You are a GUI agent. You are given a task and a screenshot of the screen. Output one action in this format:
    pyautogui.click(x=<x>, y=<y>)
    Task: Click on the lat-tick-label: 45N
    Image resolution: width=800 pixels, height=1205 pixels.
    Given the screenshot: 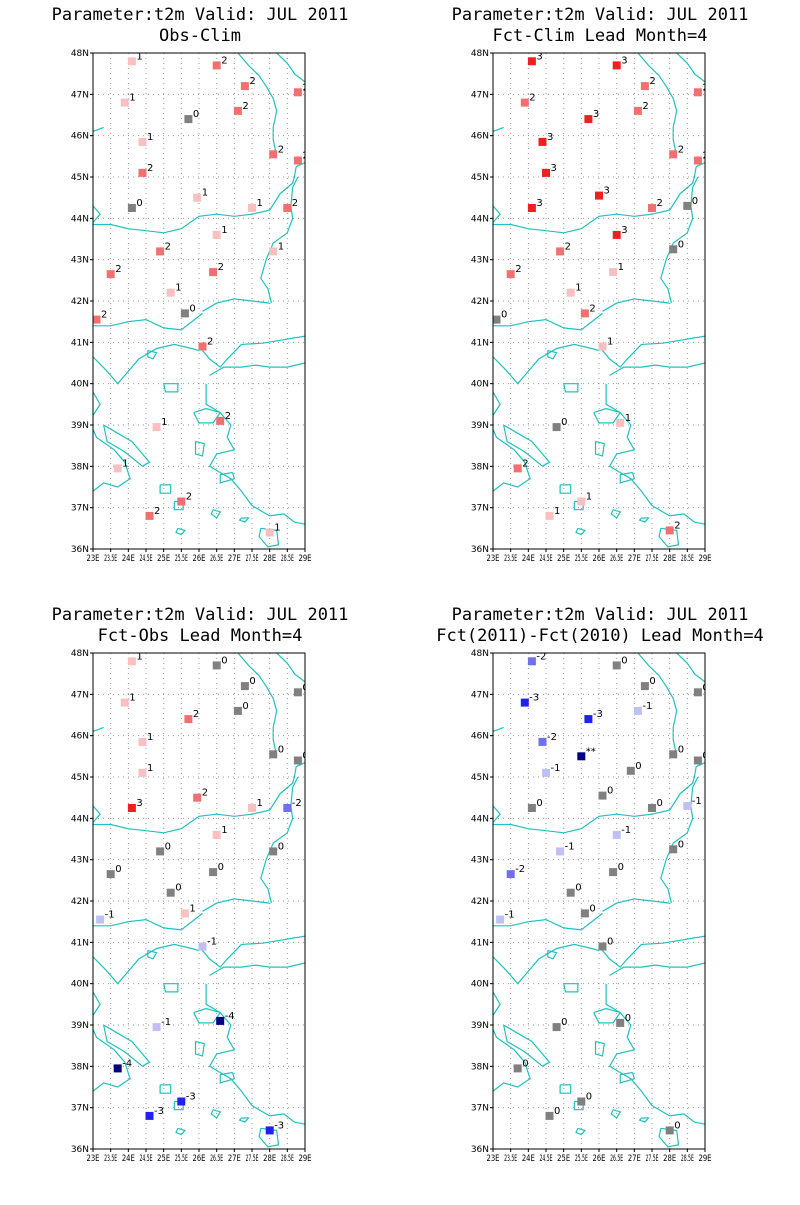 What is the action you would take?
    pyautogui.click(x=80, y=778)
    